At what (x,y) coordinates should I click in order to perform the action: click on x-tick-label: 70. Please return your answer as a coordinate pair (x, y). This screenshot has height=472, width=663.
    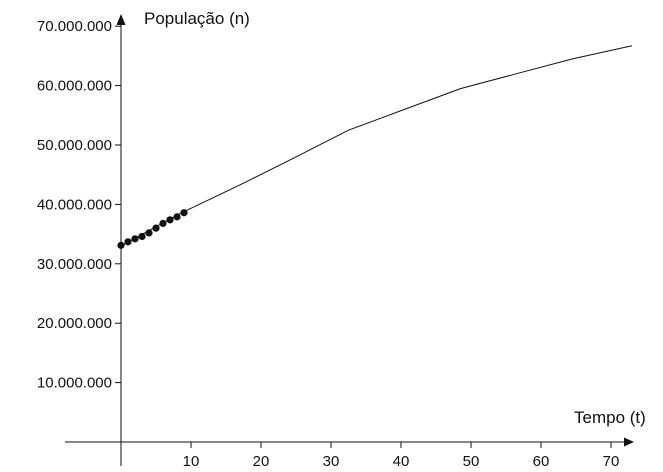
    Looking at the image, I should click on (611, 461).